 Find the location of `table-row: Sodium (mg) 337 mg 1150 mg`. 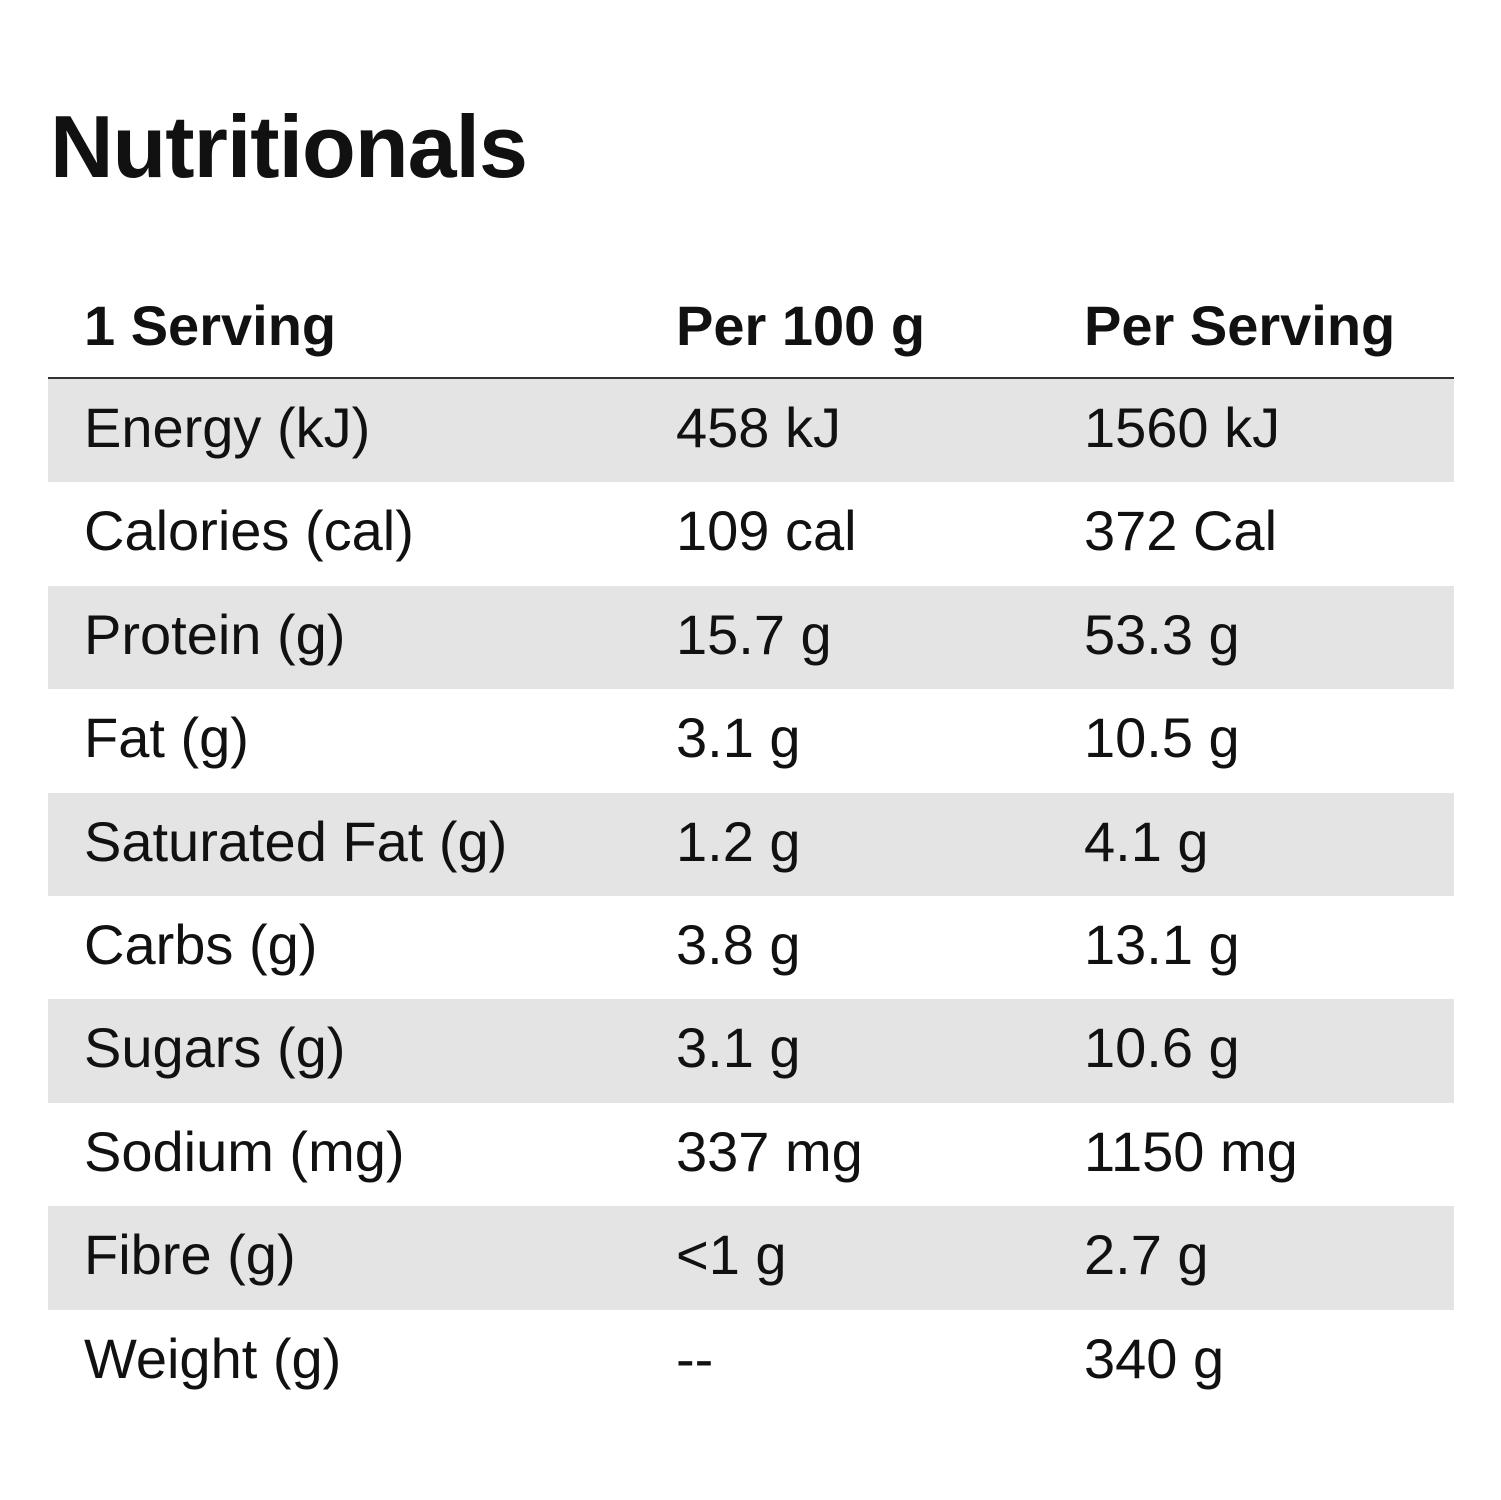

table-row: Sodium (mg) 337 mg 1150 mg is located at coordinates (751, 1154).